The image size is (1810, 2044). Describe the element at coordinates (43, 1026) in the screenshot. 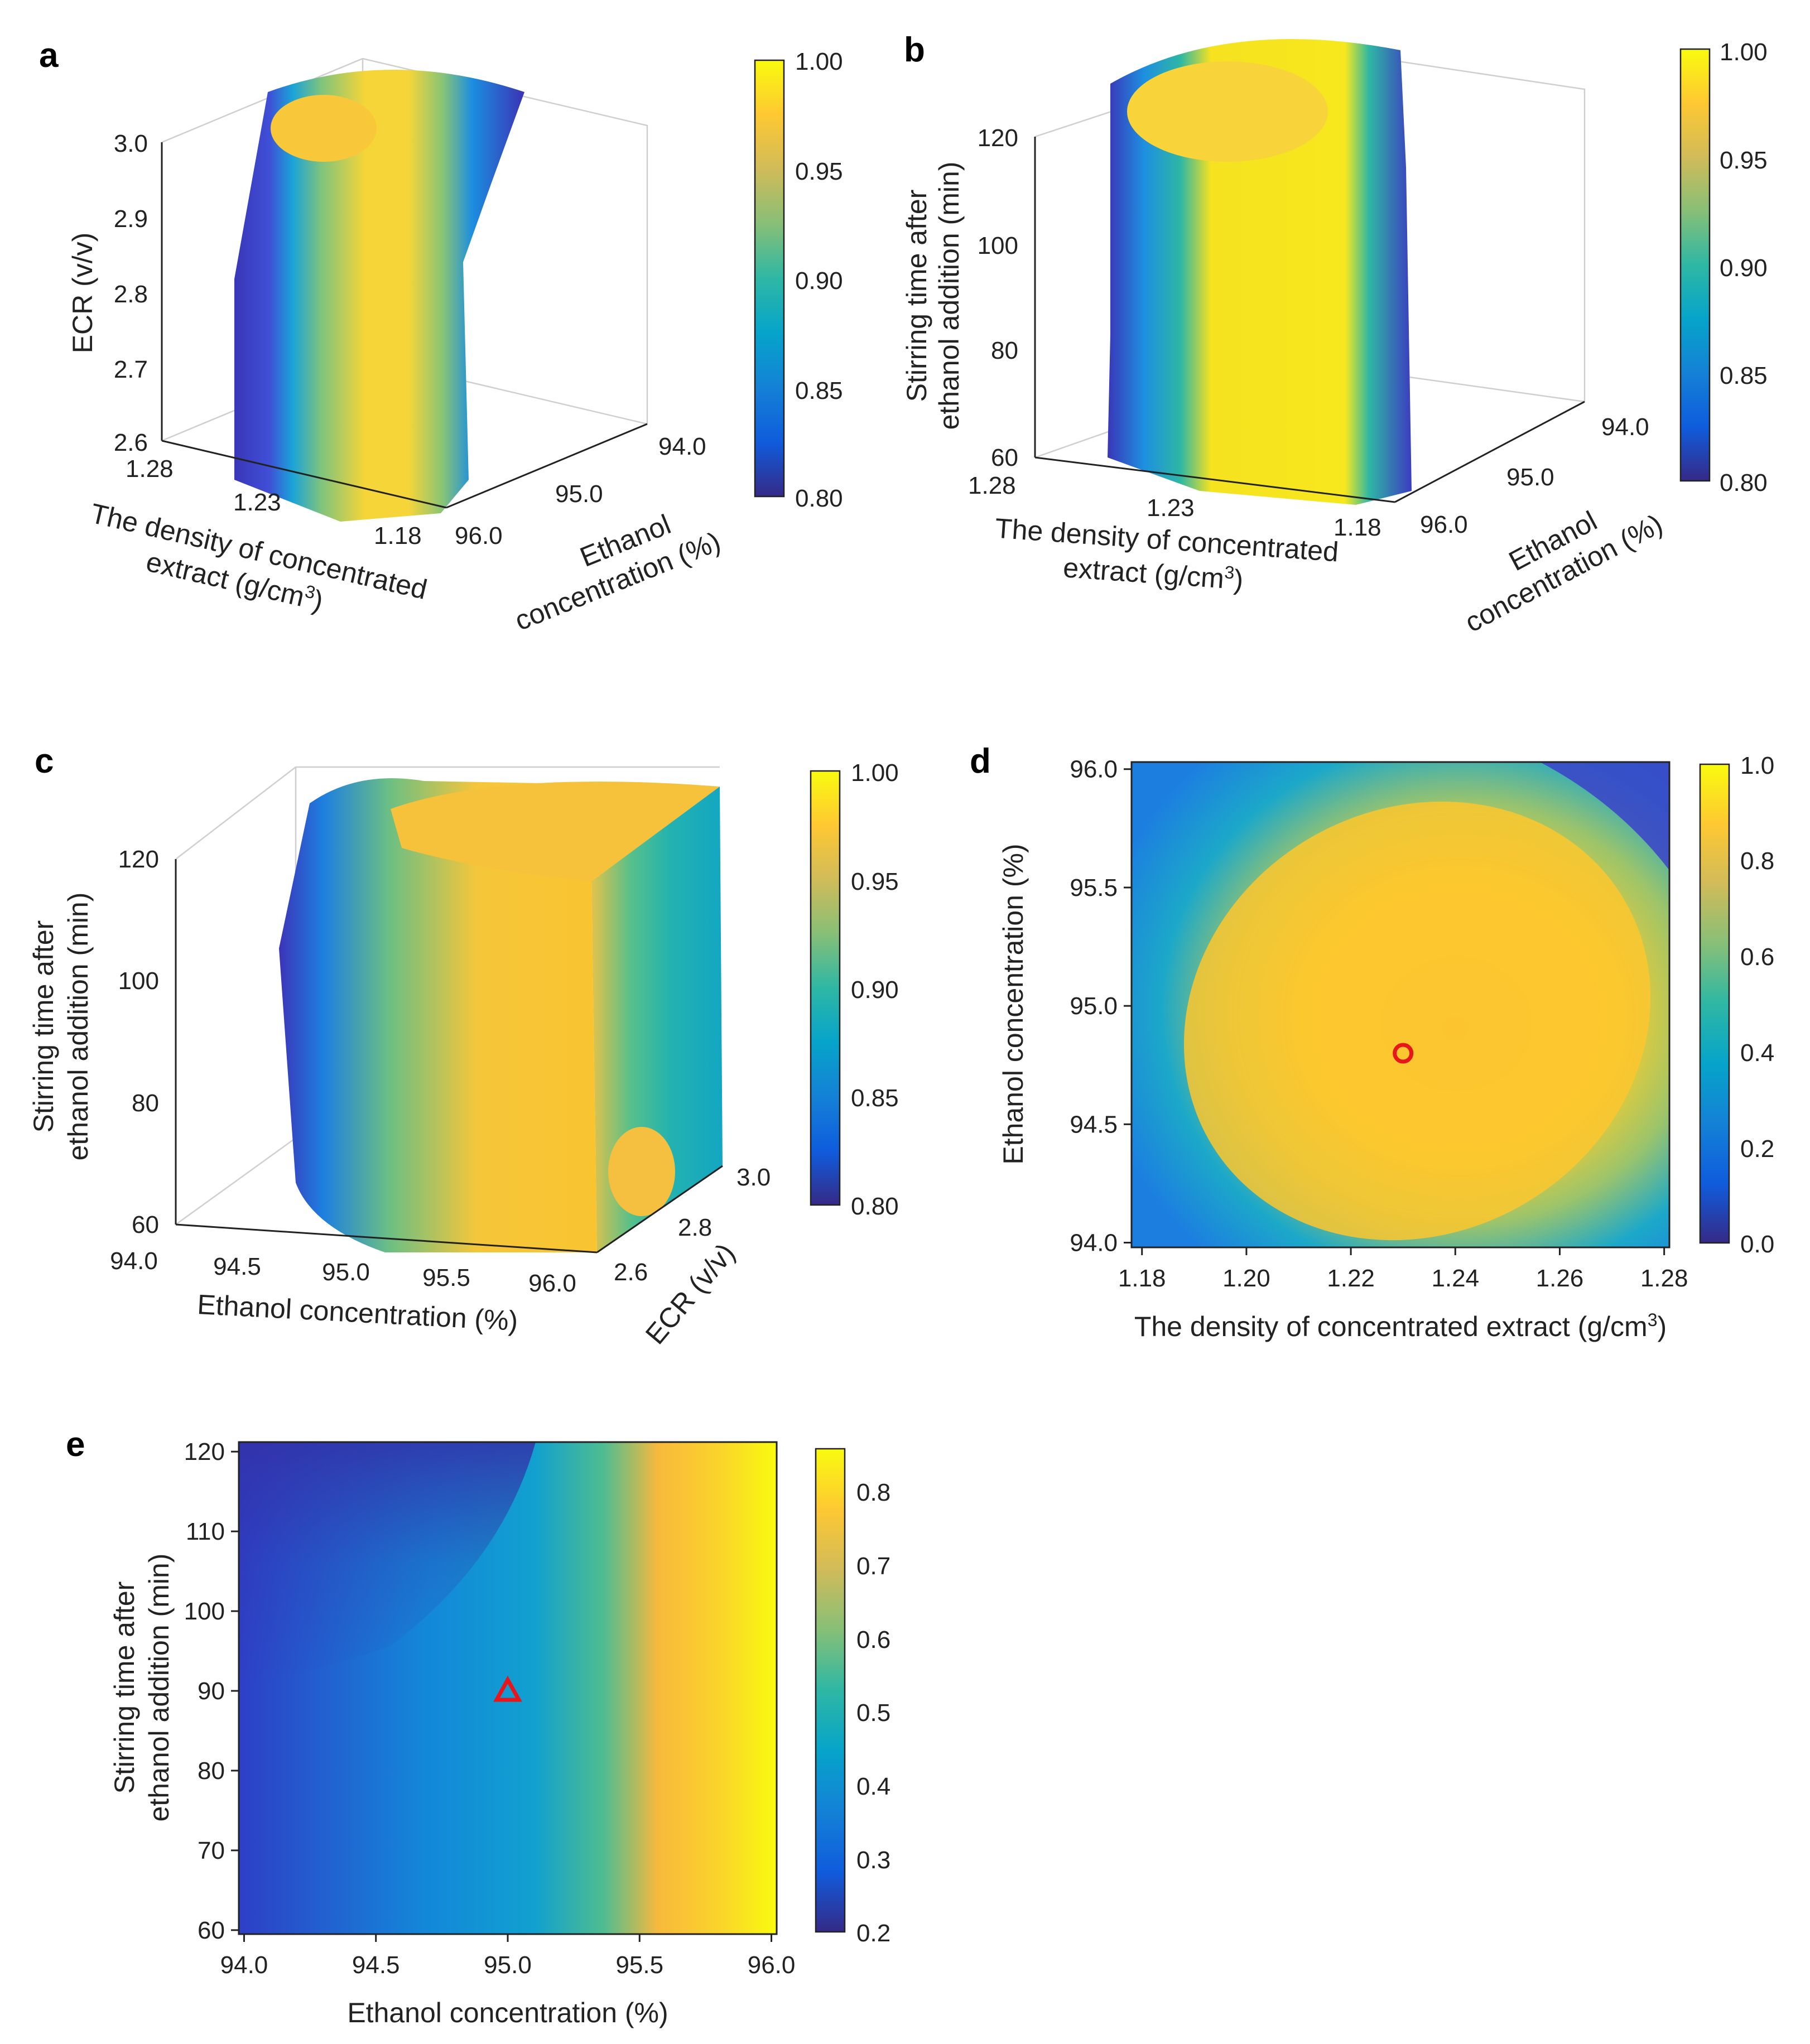

I see `zlabel-c-line1: Stirring time after` at that location.